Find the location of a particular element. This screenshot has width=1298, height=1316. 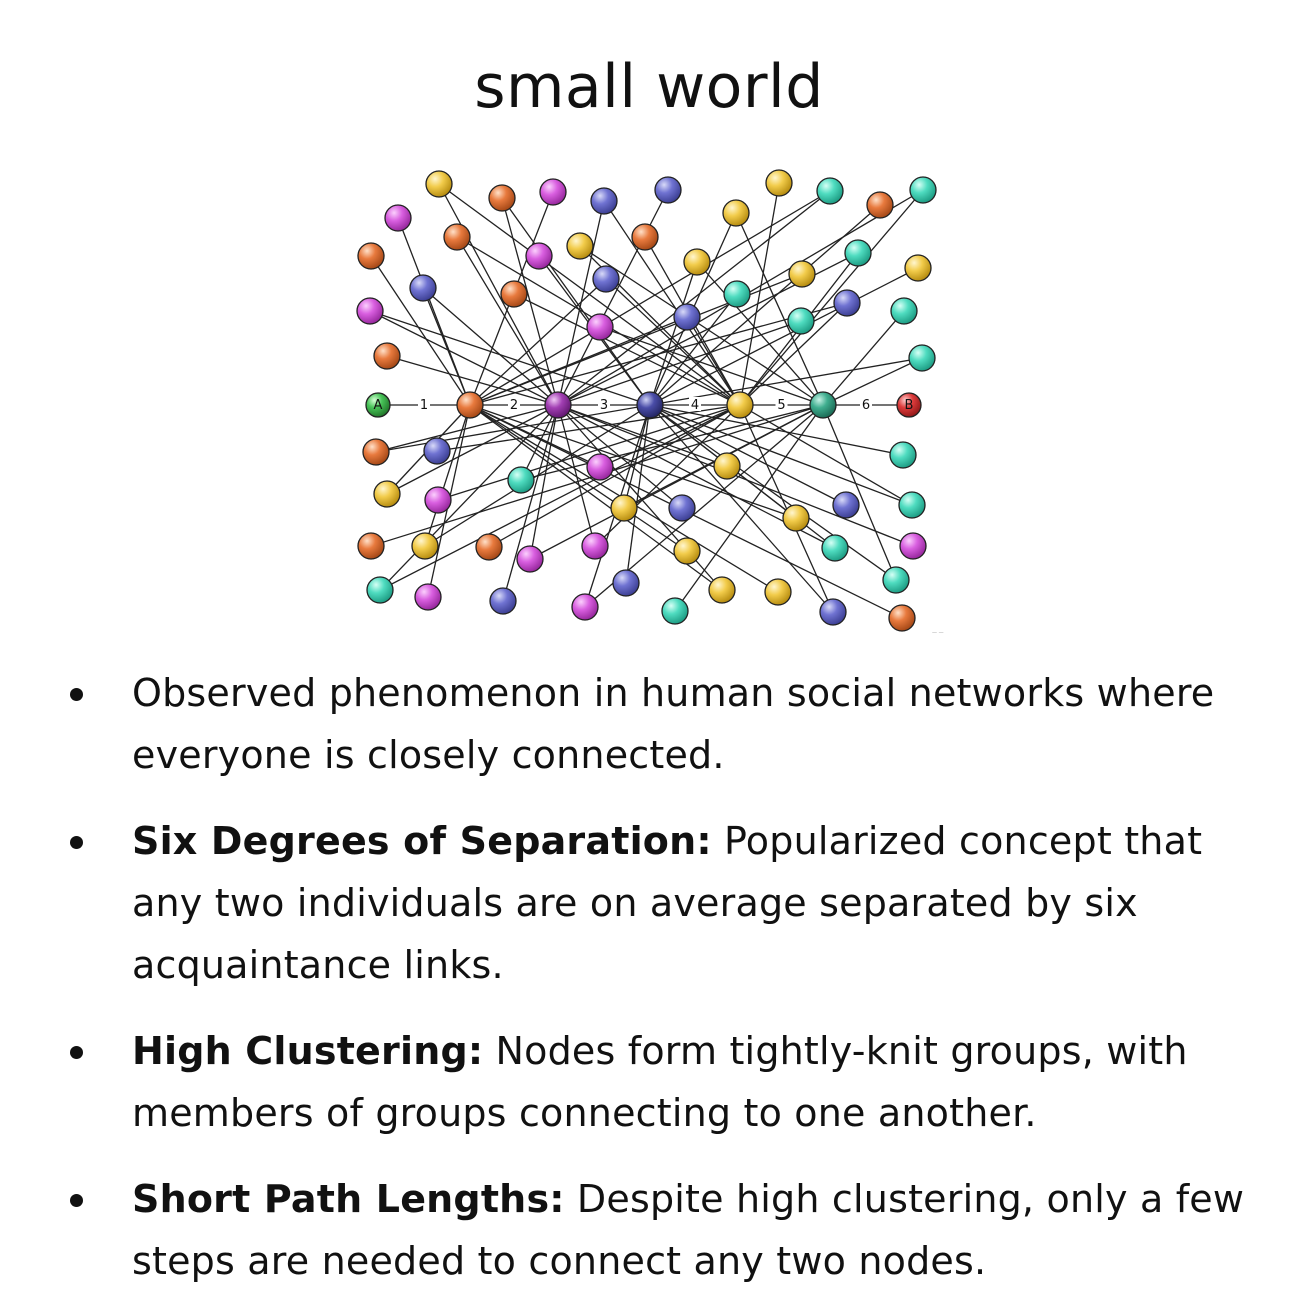

network-edges is located at coordinates (646, 400).